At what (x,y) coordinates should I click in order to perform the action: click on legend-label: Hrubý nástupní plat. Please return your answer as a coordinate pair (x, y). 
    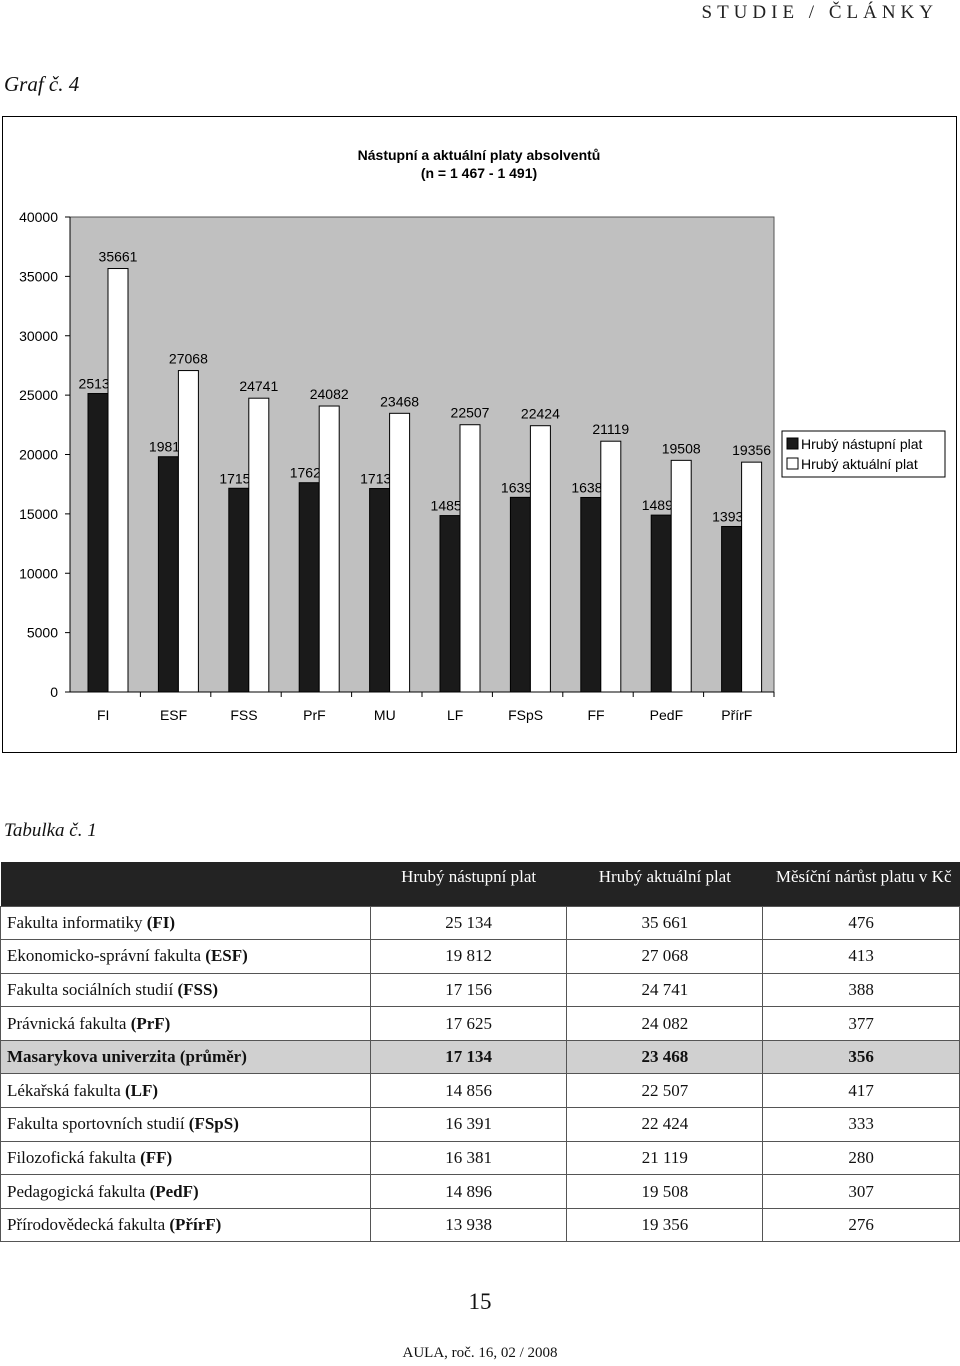
    Looking at the image, I should click on (862, 444).